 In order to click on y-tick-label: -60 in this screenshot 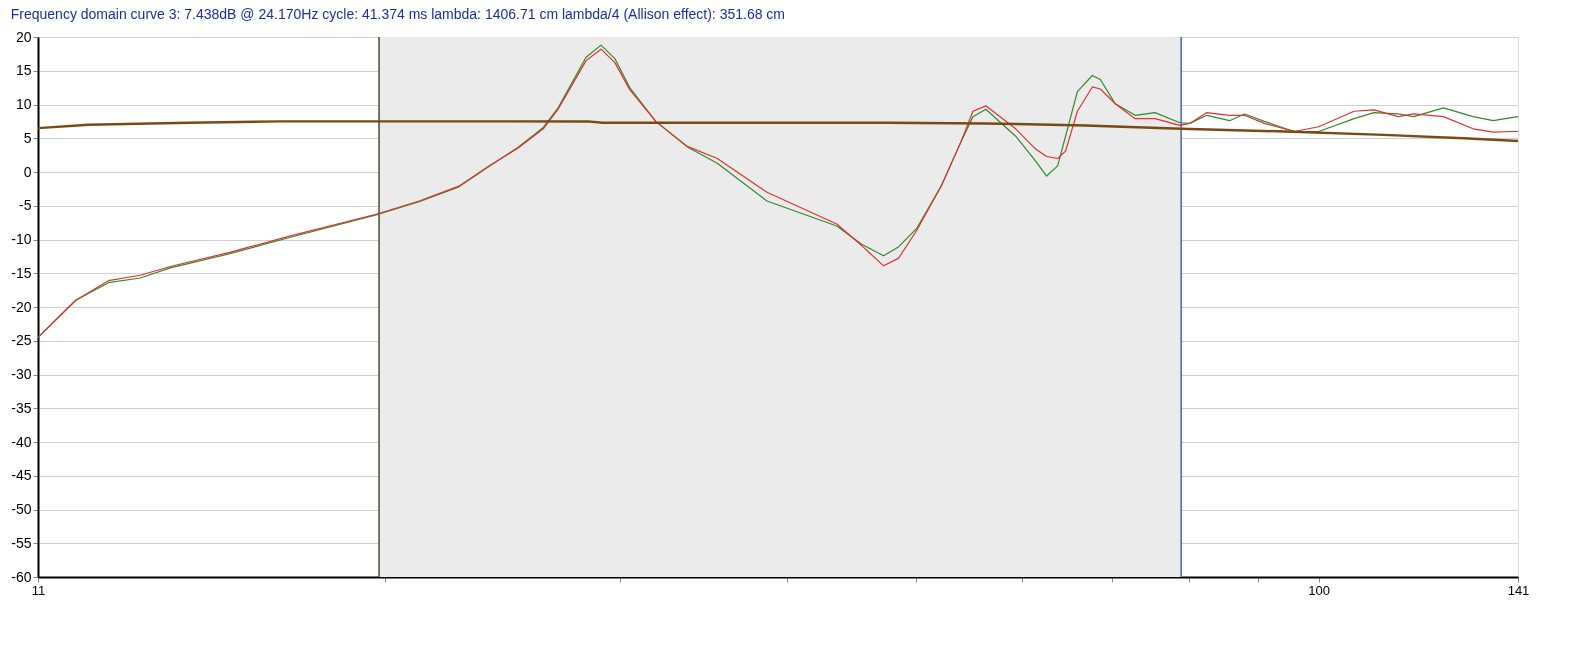, I will do `click(21, 576)`.